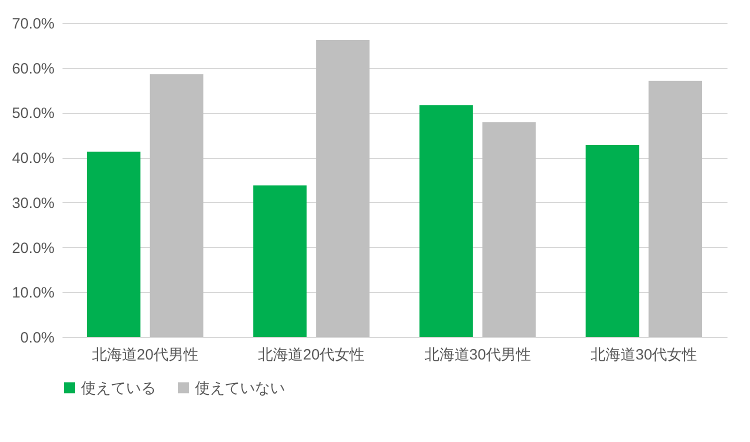 This screenshot has width=750, height=442. What do you see at coordinates (37, 338) in the screenshot?
I see `y-tick-label: 0.0%` at bounding box center [37, 338].